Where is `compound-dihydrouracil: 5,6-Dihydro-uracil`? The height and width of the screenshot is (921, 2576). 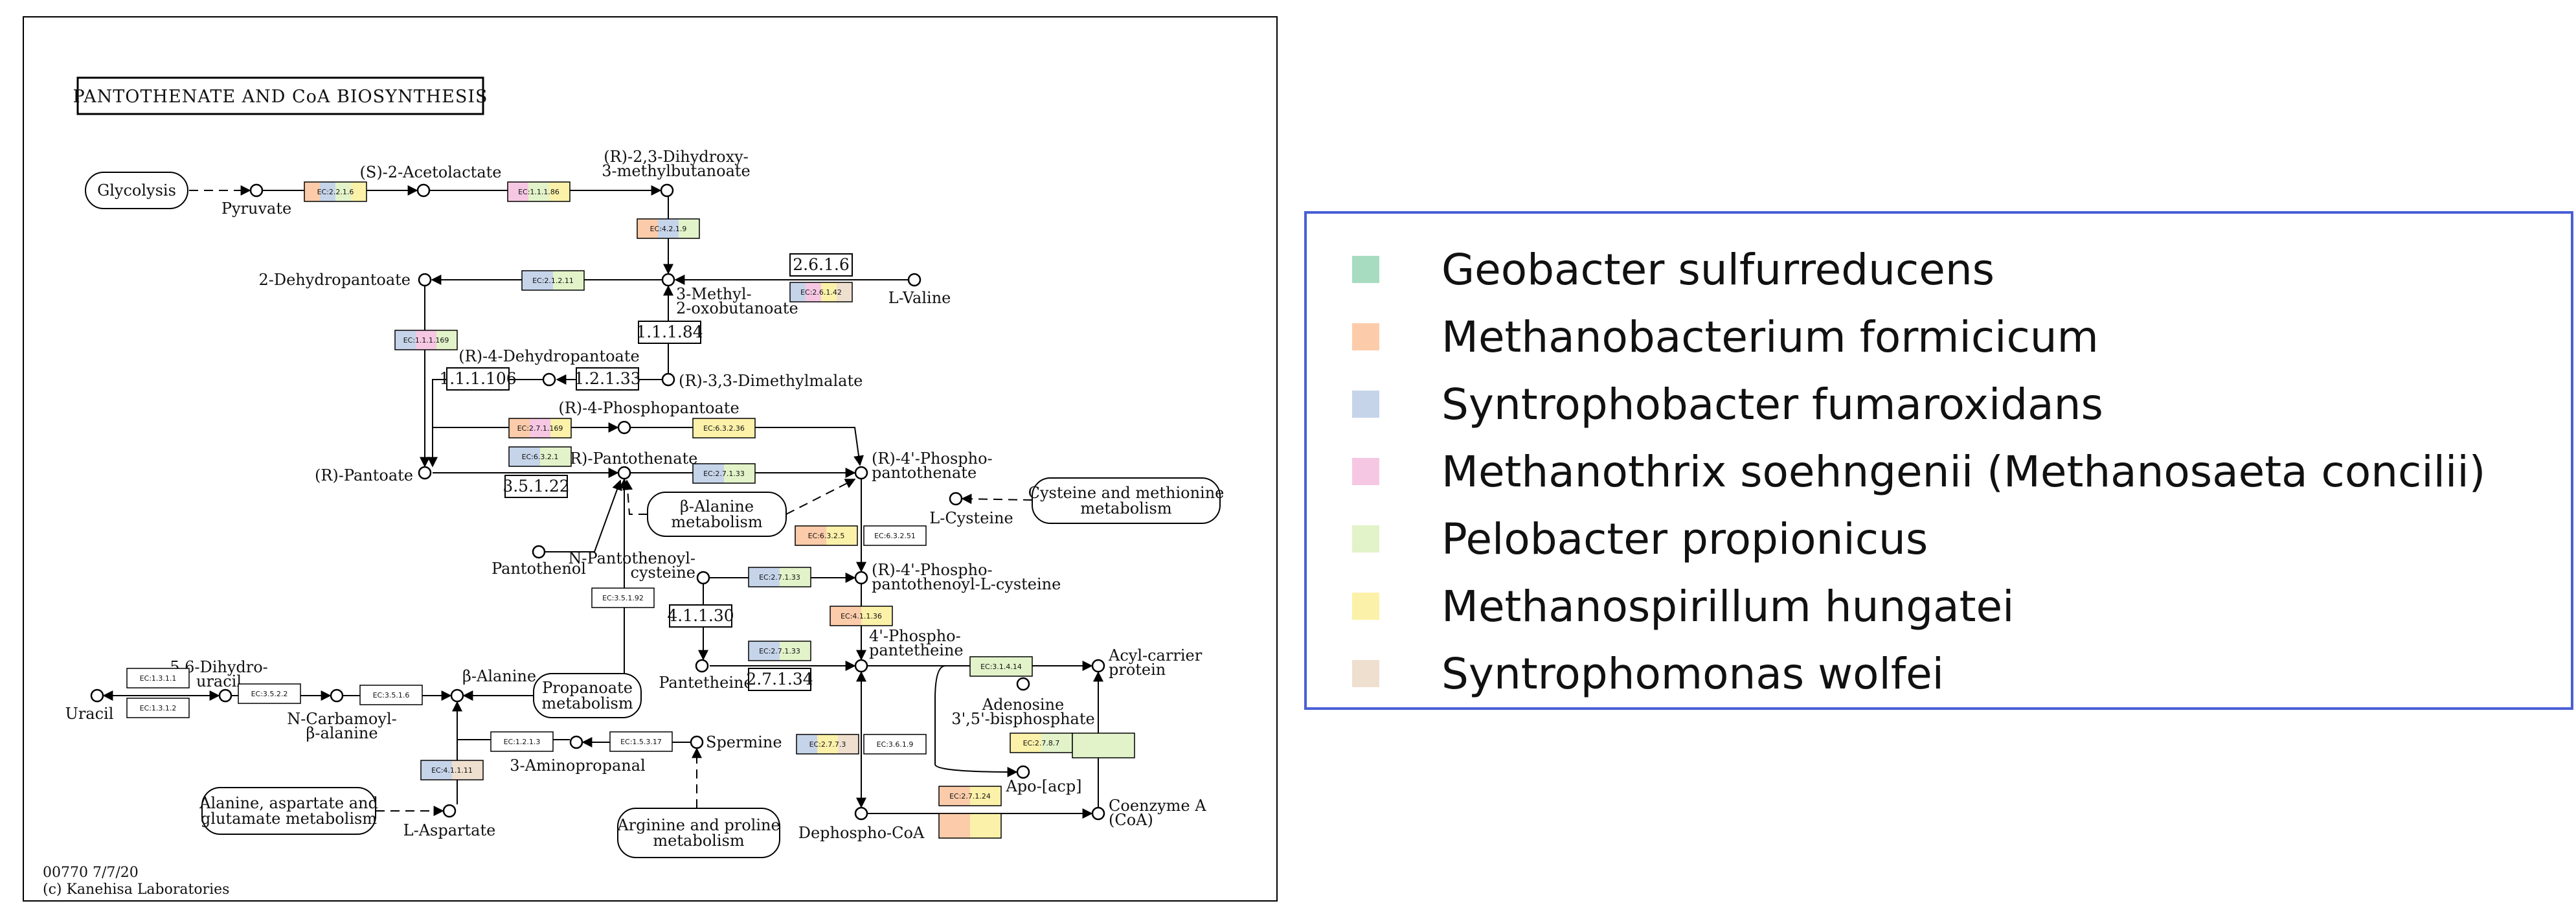 compound-dihydrouracil: 5,6-Dihydro-uracil is located at coordinates (219, 680).